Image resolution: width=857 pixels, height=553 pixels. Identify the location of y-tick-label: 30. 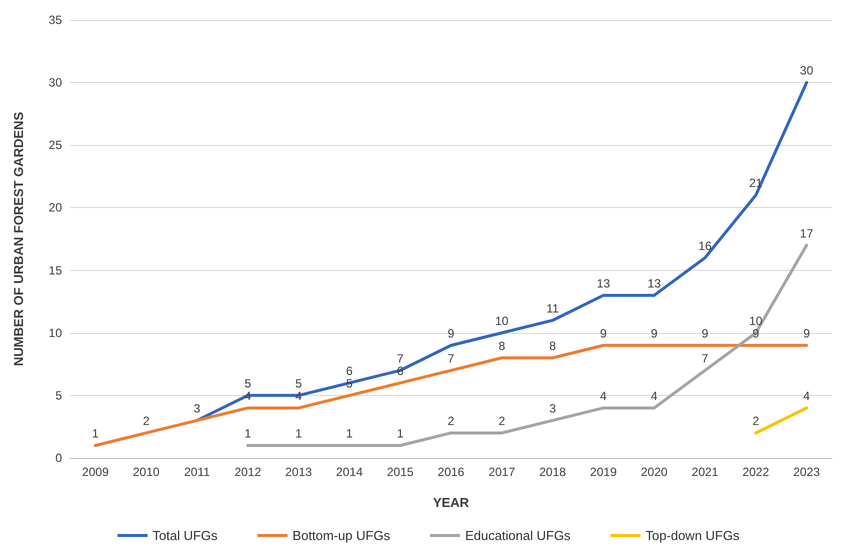
(55, 83).